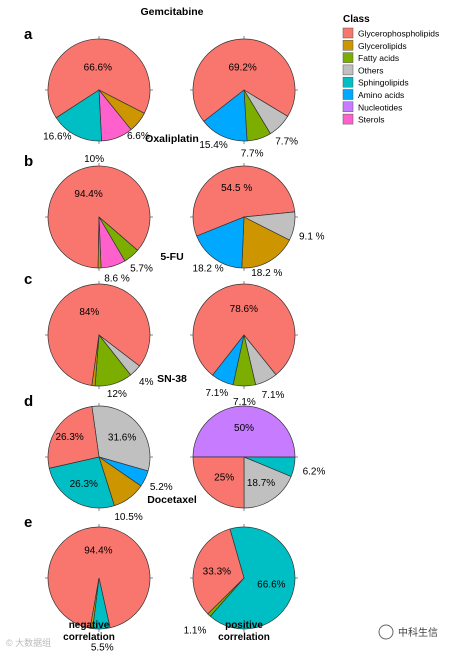 The width and height of the screenshot is (457, 652). I want to click on legend-label-sphingolipids: Sphingolipids, so click(383, 83).